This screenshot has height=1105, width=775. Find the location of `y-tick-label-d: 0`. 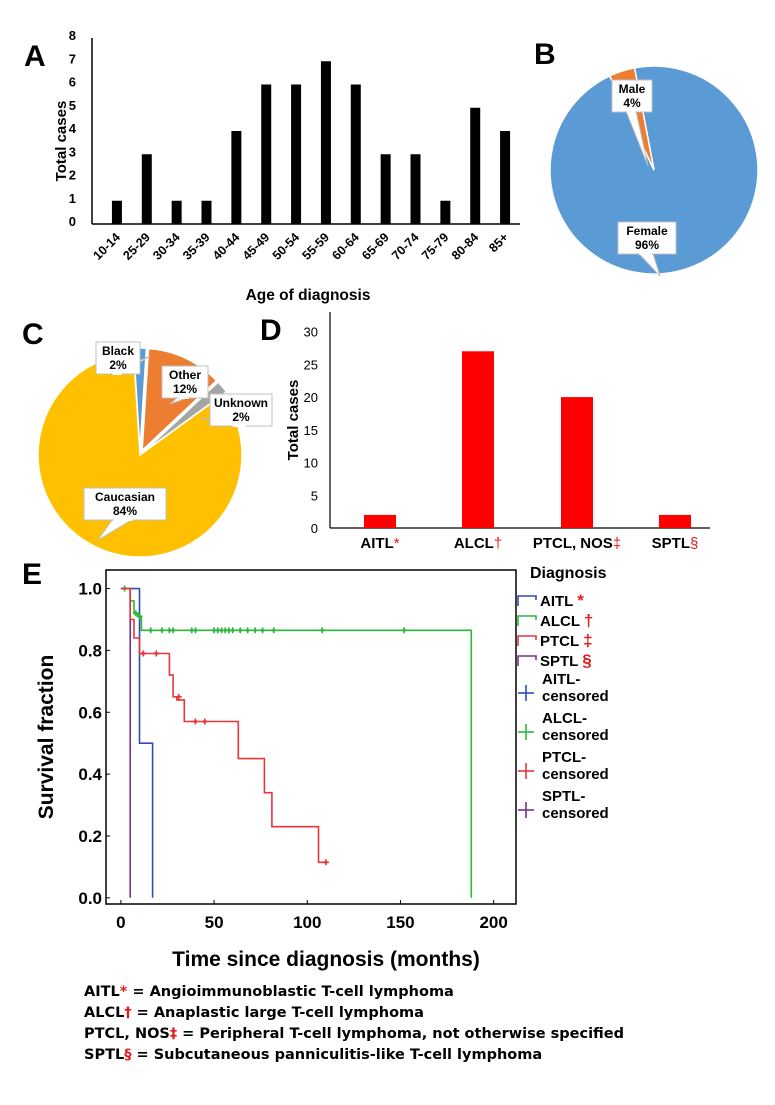

y-tick-label-d: 0 is located at coordinates (314, 528).